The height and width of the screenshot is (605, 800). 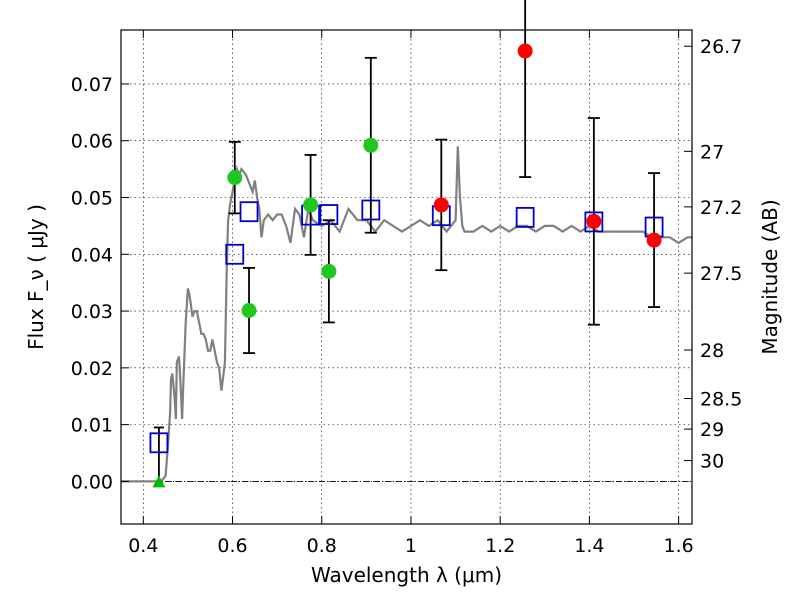 What do you see at coordinates (721, 208) in the screenshot?
I see `right-tick-label: 27.2` at bounding box center [721, 208].